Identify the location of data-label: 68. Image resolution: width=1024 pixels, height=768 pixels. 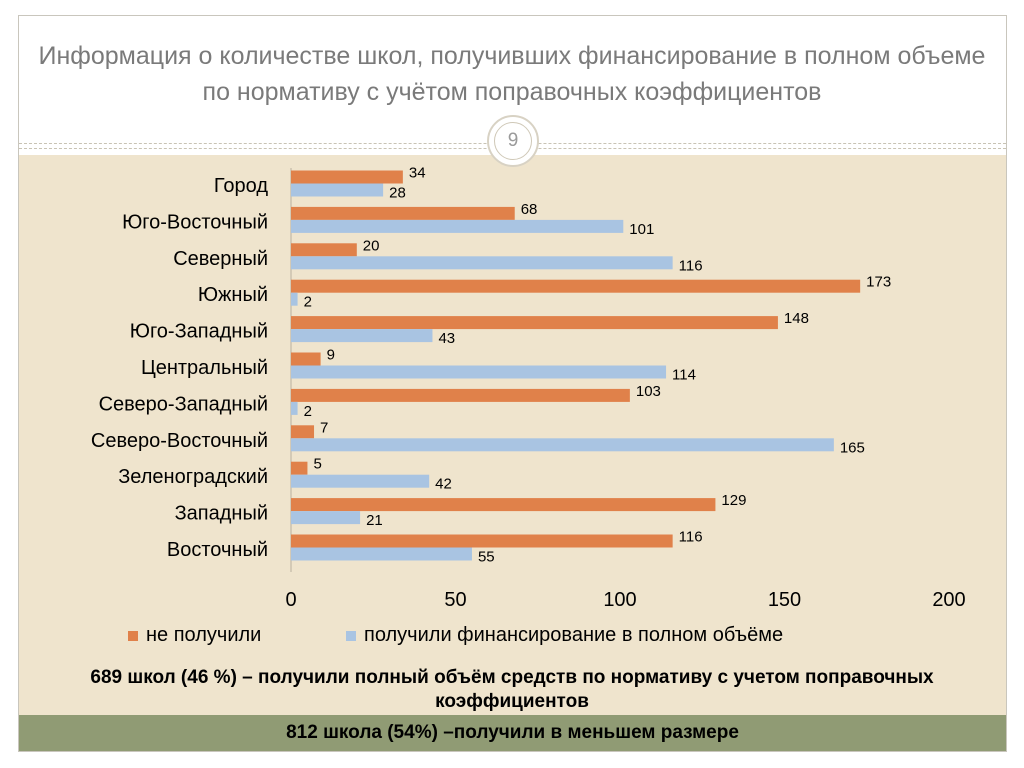
(529, 209).